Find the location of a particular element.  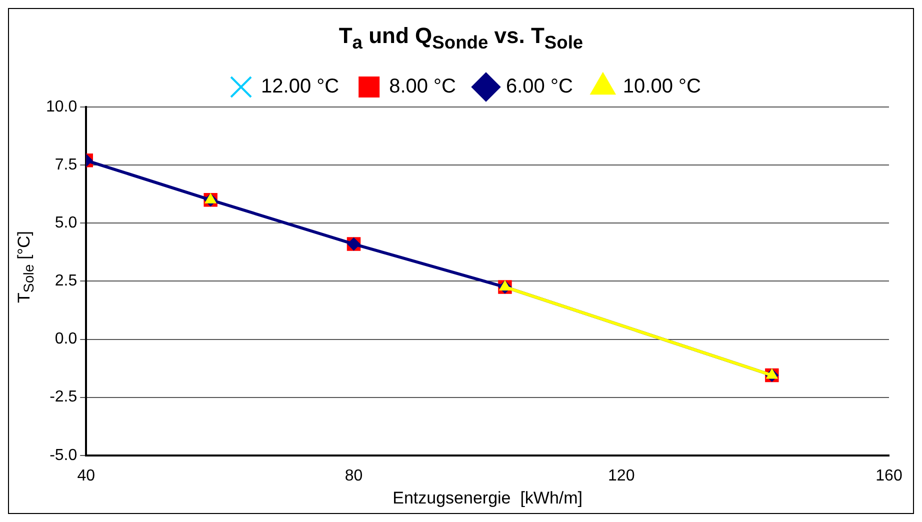

legend-label: 8.00 °C is located at coordinates (422, 87).